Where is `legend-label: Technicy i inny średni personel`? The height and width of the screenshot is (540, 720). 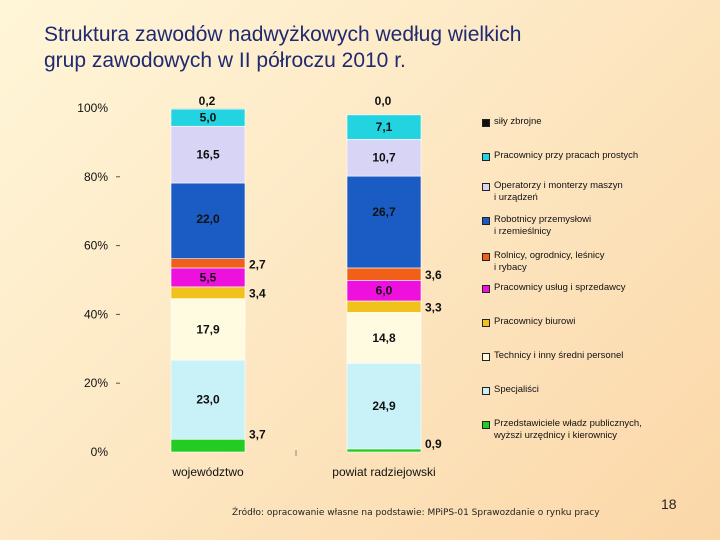 legend-label: Technicy i inny średni personel is located at coordinates (589, 356).